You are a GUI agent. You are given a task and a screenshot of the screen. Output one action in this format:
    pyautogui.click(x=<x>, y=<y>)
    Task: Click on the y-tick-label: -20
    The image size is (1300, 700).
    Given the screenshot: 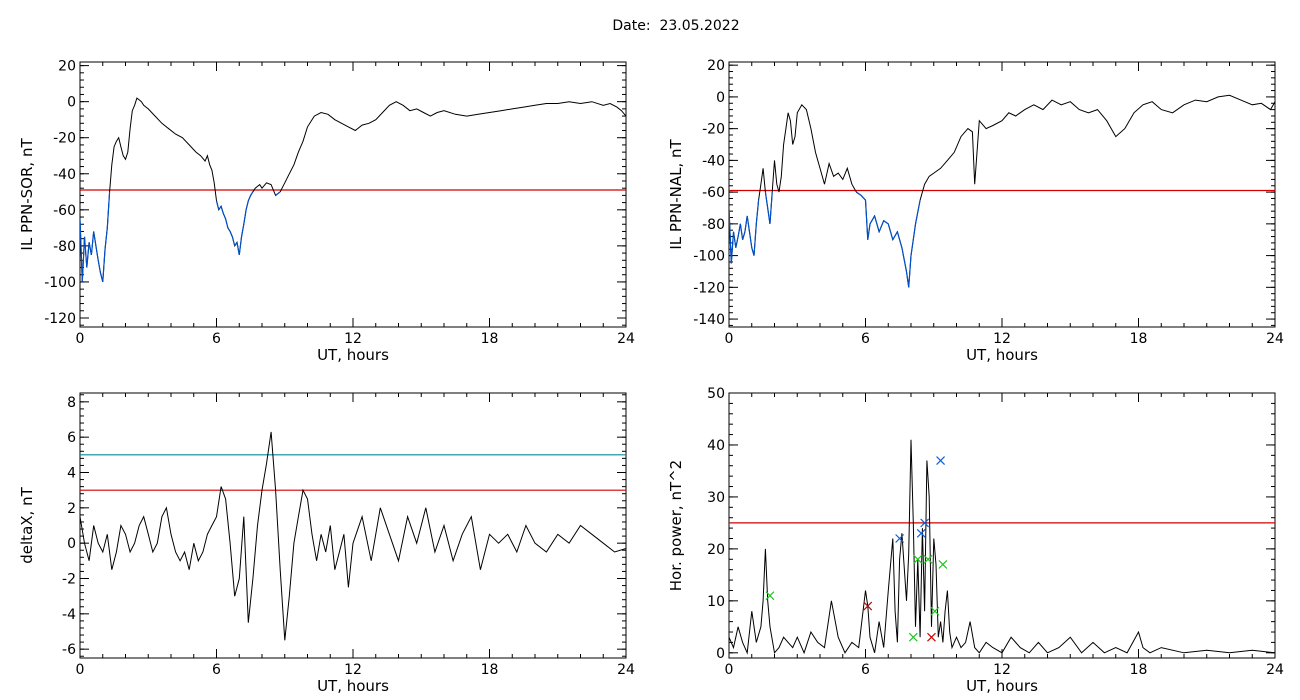 What is the action you would take?
    pyautogui.click(x=713, y=130)
    